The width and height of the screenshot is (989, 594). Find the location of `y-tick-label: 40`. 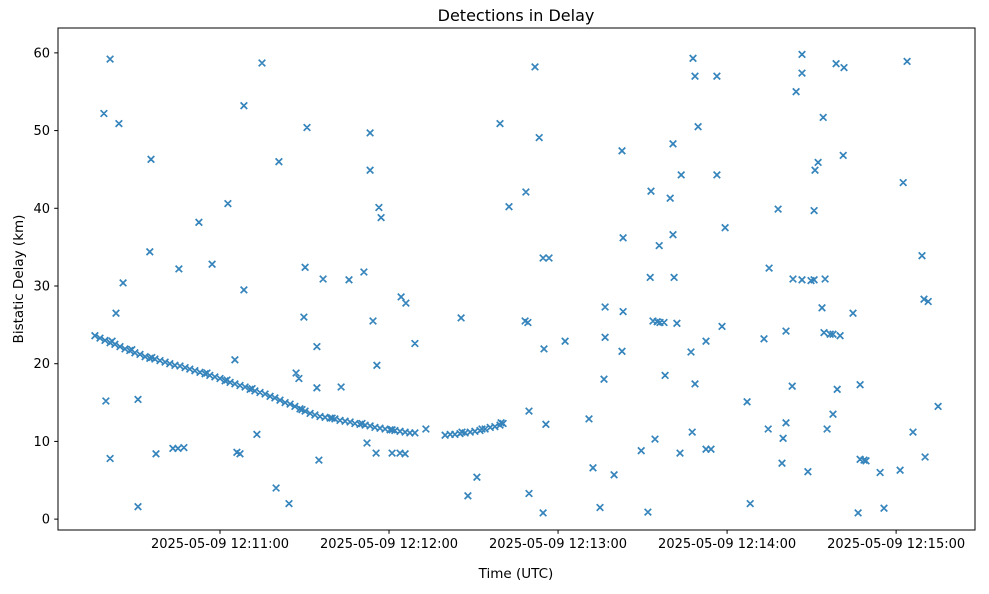

y-tick-label: 40 is located at coordinates (41, 209).